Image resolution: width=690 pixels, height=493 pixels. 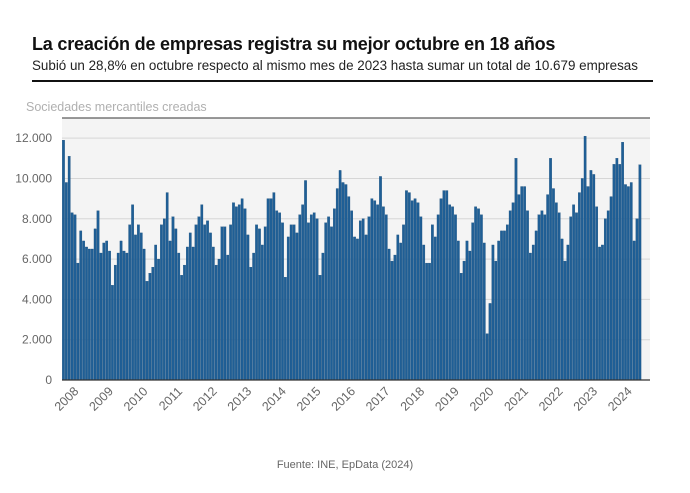 What do you see at coordinates (516, 399) in the screenshot?
I see `x-tick-label: 2021` at bounding box center [516, 399].